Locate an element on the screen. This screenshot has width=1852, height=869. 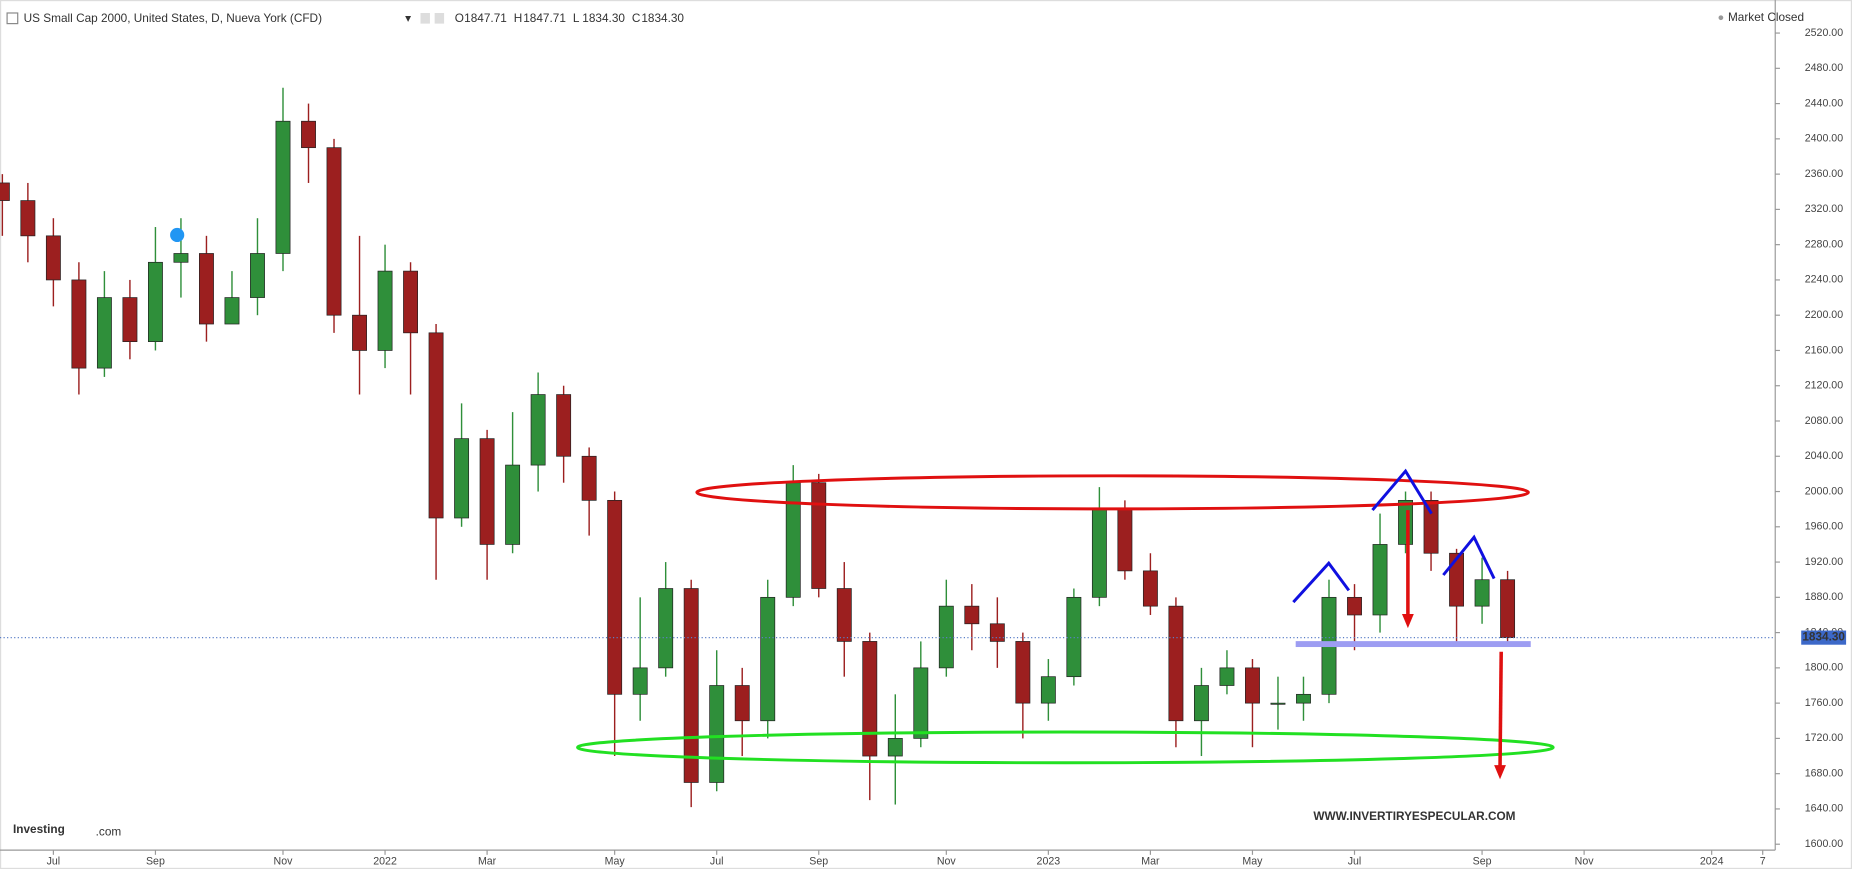
x-tick-label: 7 is located at coordinates (1763, 862).